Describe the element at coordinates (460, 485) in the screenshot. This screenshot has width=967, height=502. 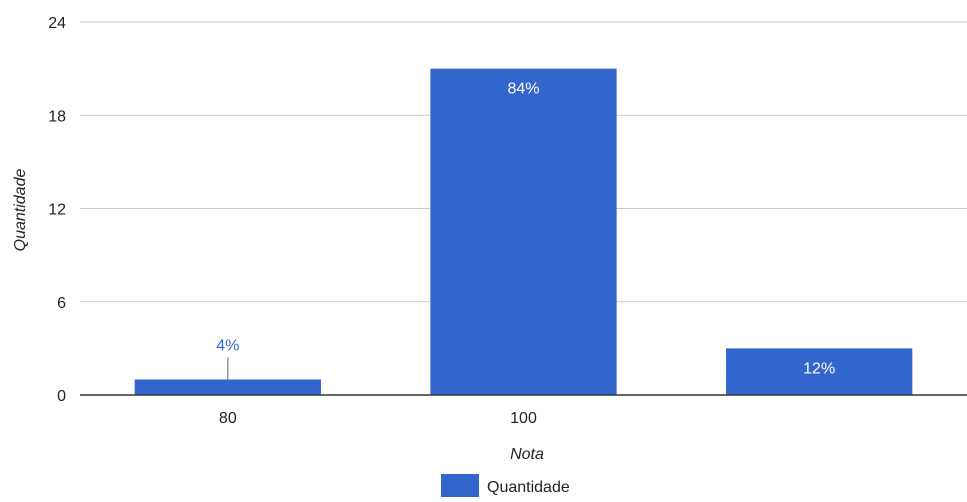
I see `legend-swatch` at that location.